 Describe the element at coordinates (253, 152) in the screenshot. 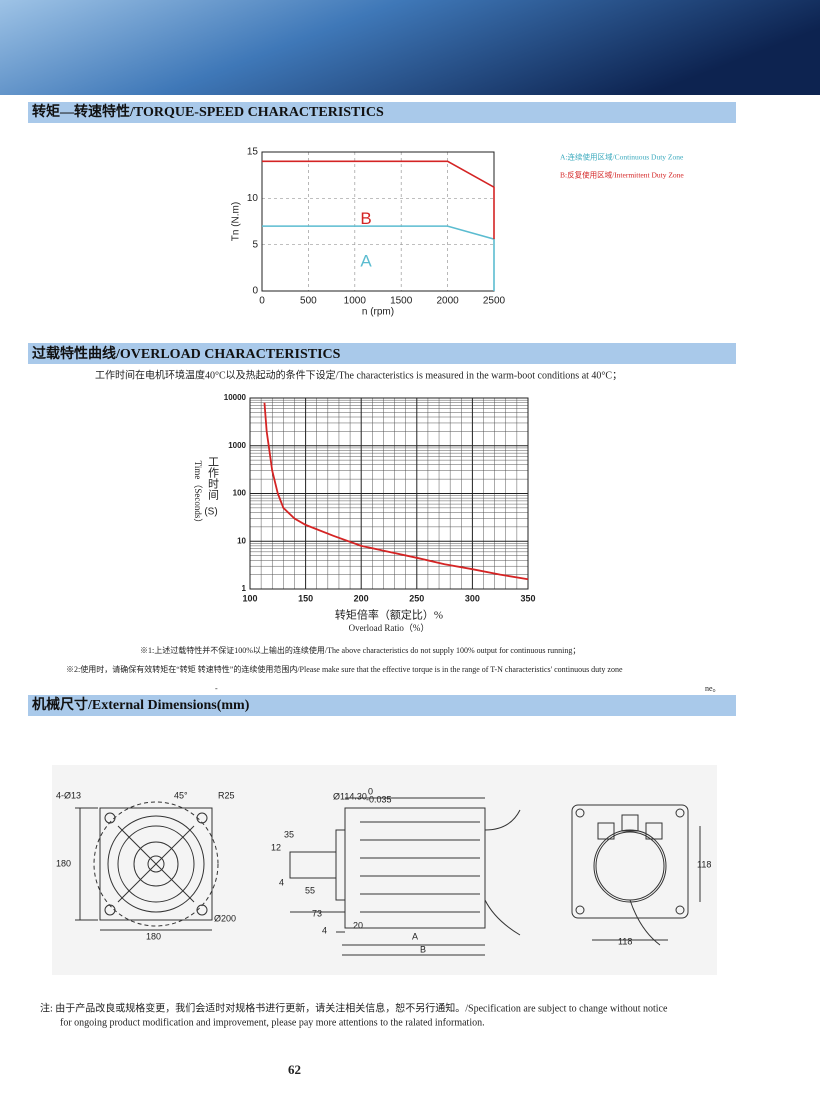

I see `y-tick-label: 15` at that location.